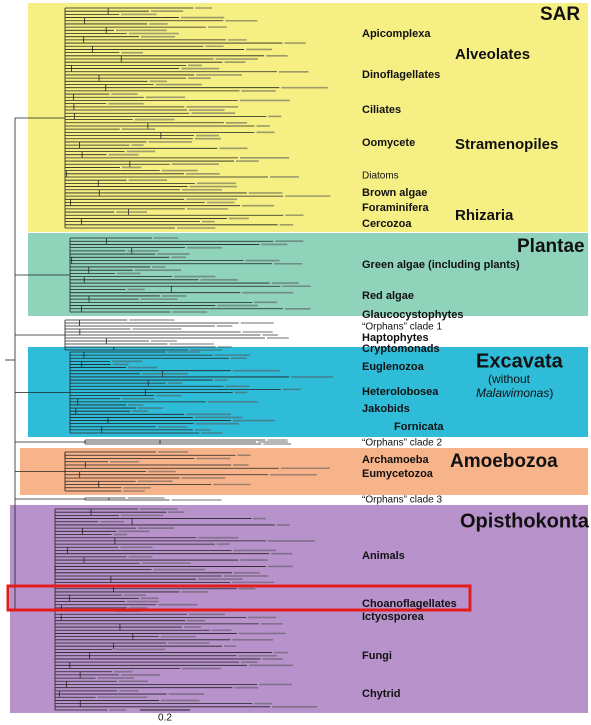 This screenshot has width=591, height=725. Describe the element at coordinates (383, 556) in the screenshot. I see `clade-label: Animals` at that location.